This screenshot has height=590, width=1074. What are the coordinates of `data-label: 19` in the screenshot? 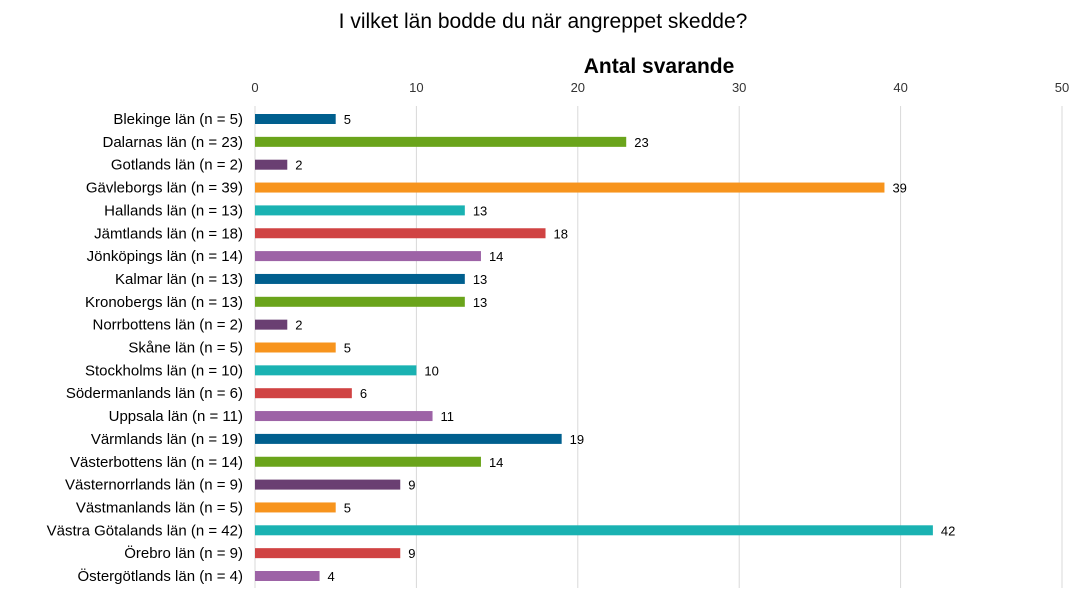 It's located at (577, 439).